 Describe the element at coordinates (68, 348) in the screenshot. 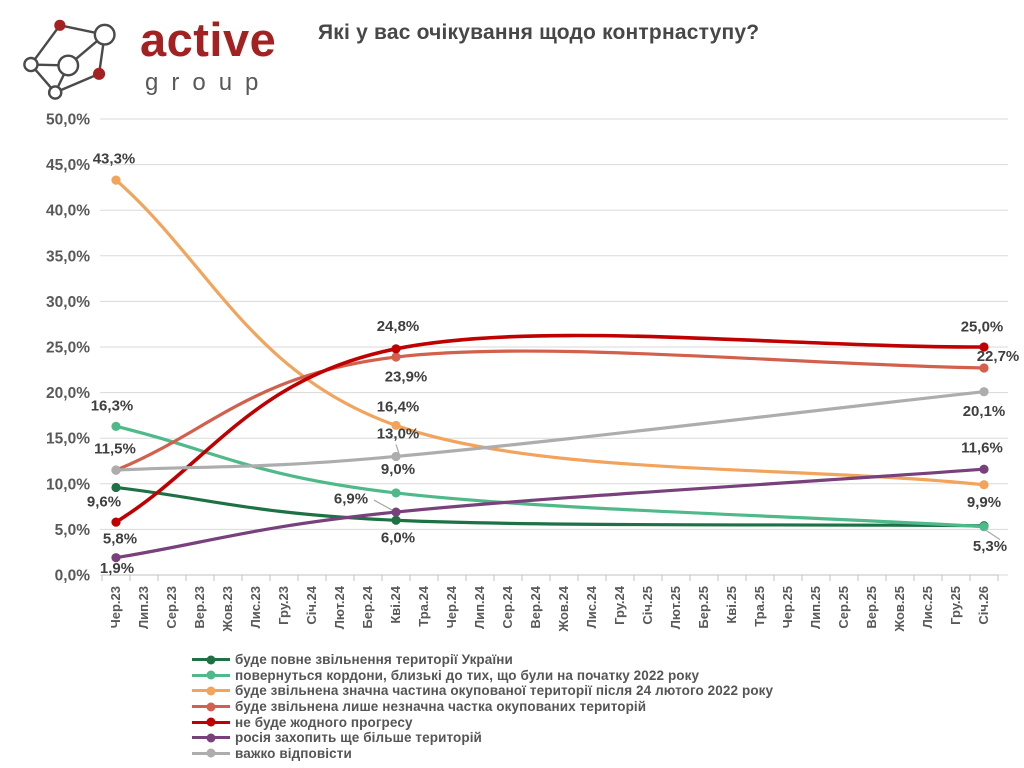

I see `y-tick-label: 25,0%` at that location.